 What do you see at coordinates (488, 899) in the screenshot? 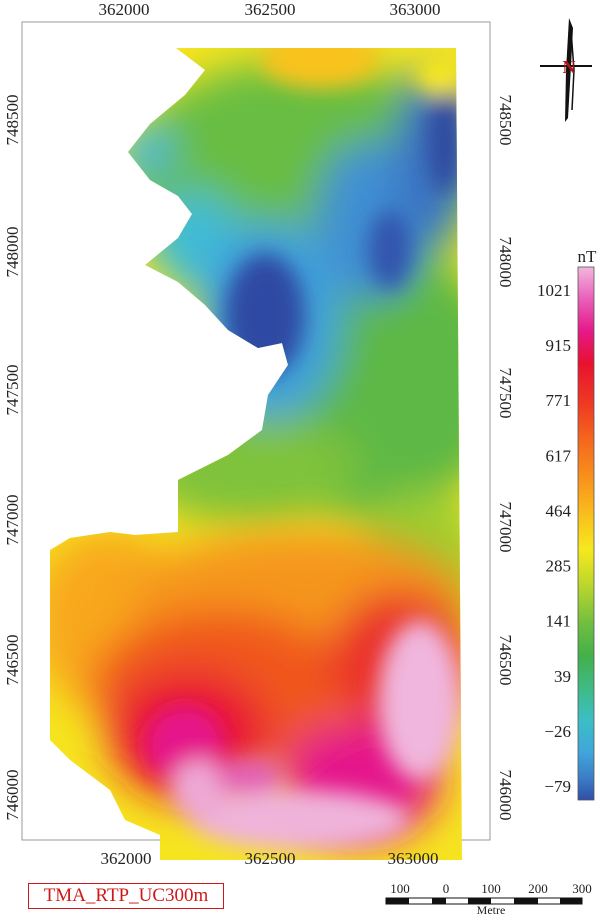
I see `scale-bar: 100 0 100 200 300 Metre` at bounding box center [488, 899].